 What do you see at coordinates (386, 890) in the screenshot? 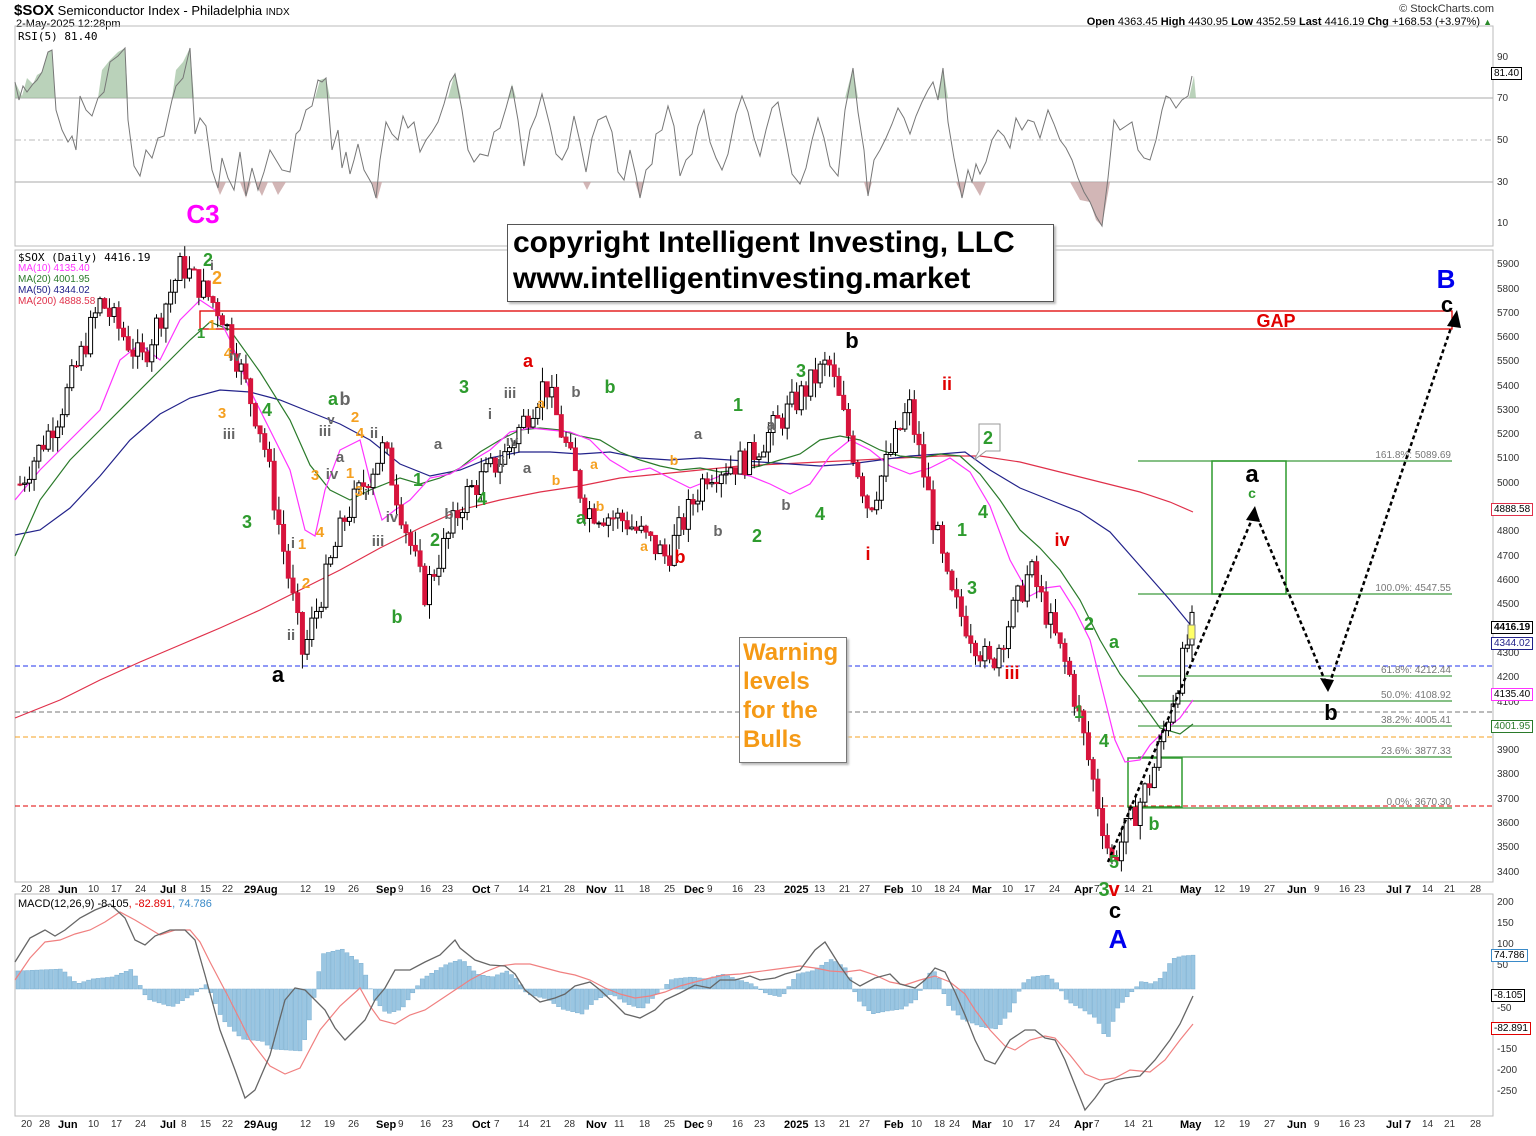
I see `x-tick-label: Sep` at bounding box center [386, 890].